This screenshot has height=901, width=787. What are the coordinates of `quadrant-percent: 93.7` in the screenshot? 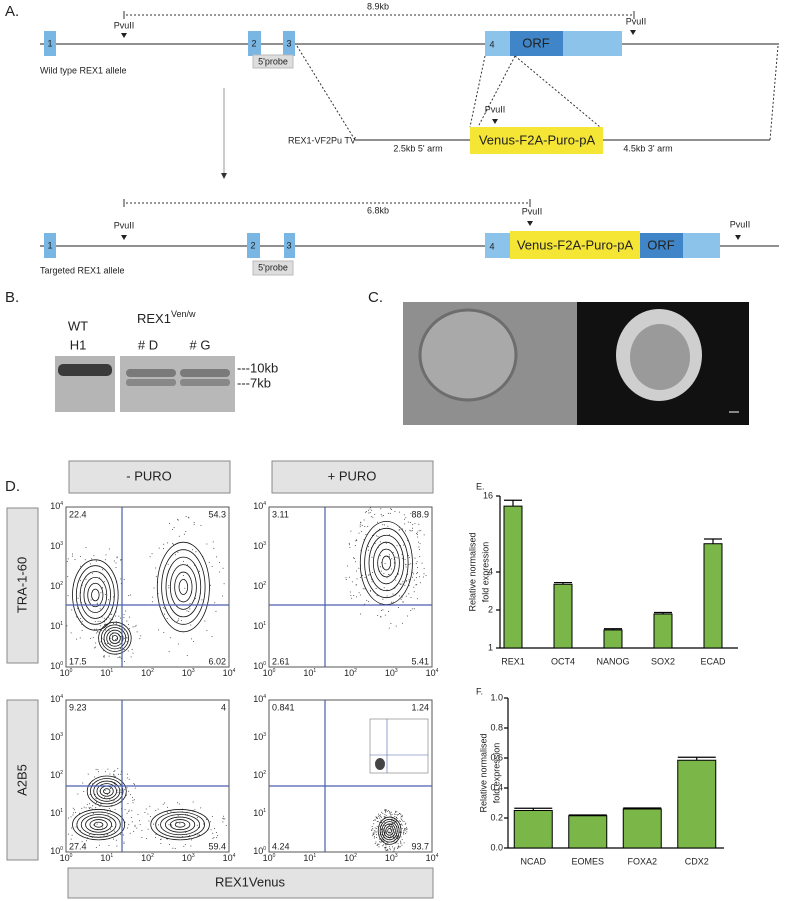 It's located at (420, 846).